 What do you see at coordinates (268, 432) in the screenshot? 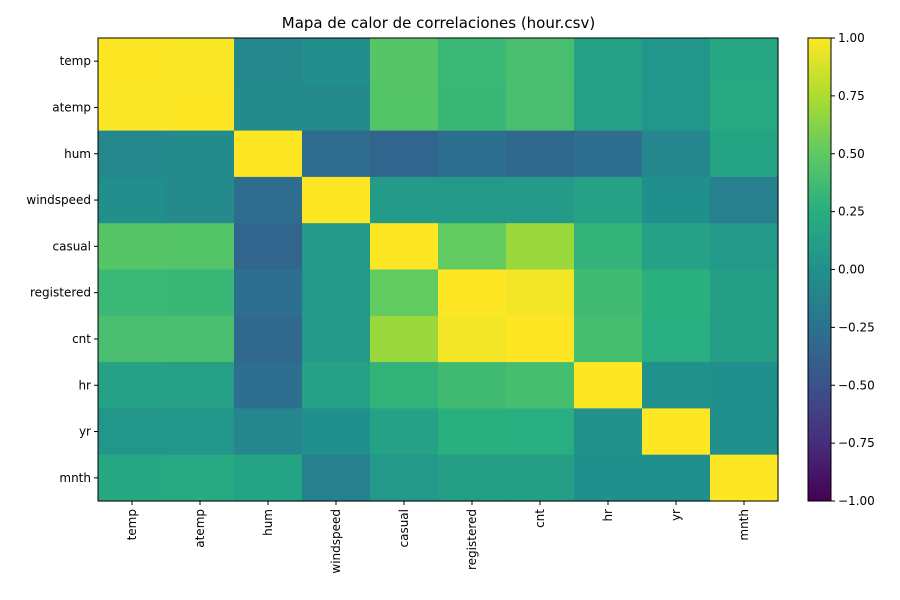
I see `heatmap-cell-yr-hum` at bounding box center [268, 432].